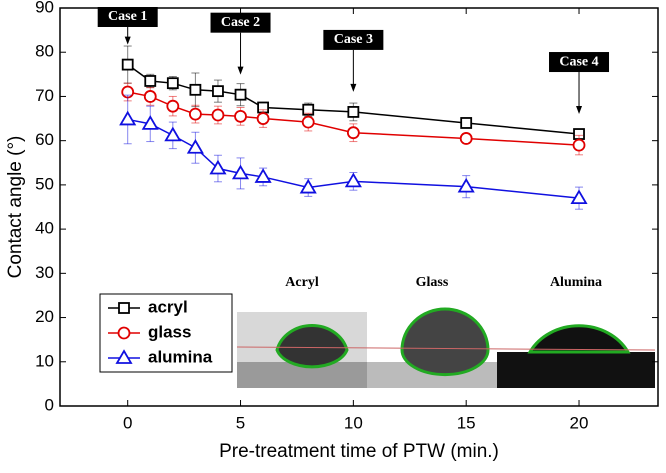 Image resolution: width=666 pixels, height=473 pixels. What do you see at coordinates (576, 282) in the screenshot?
I see `inset-label: Alumina` at bounding box center [576, 282].